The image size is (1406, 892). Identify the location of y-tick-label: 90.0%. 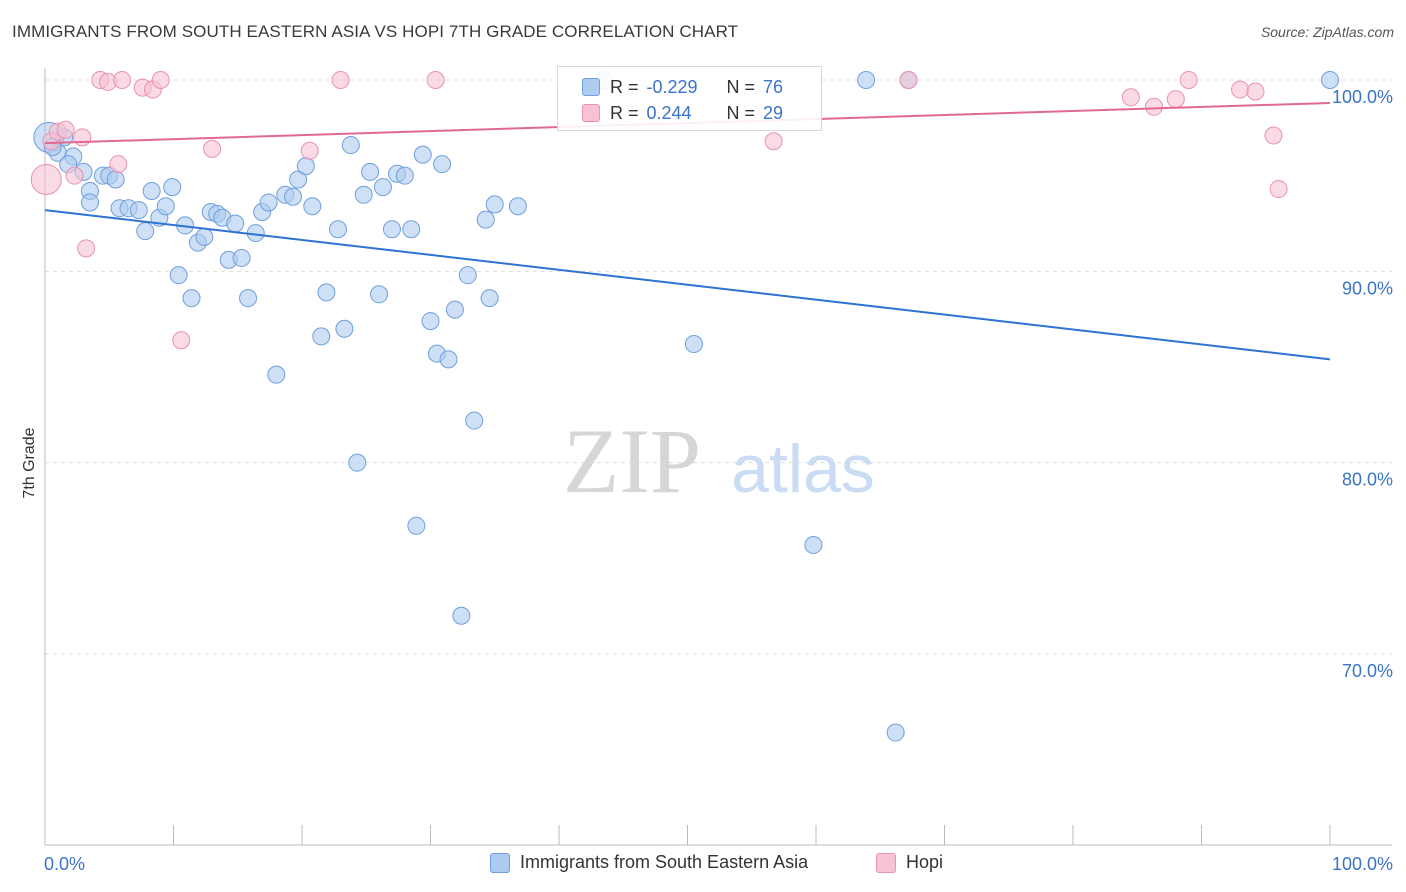
(1367, 288).